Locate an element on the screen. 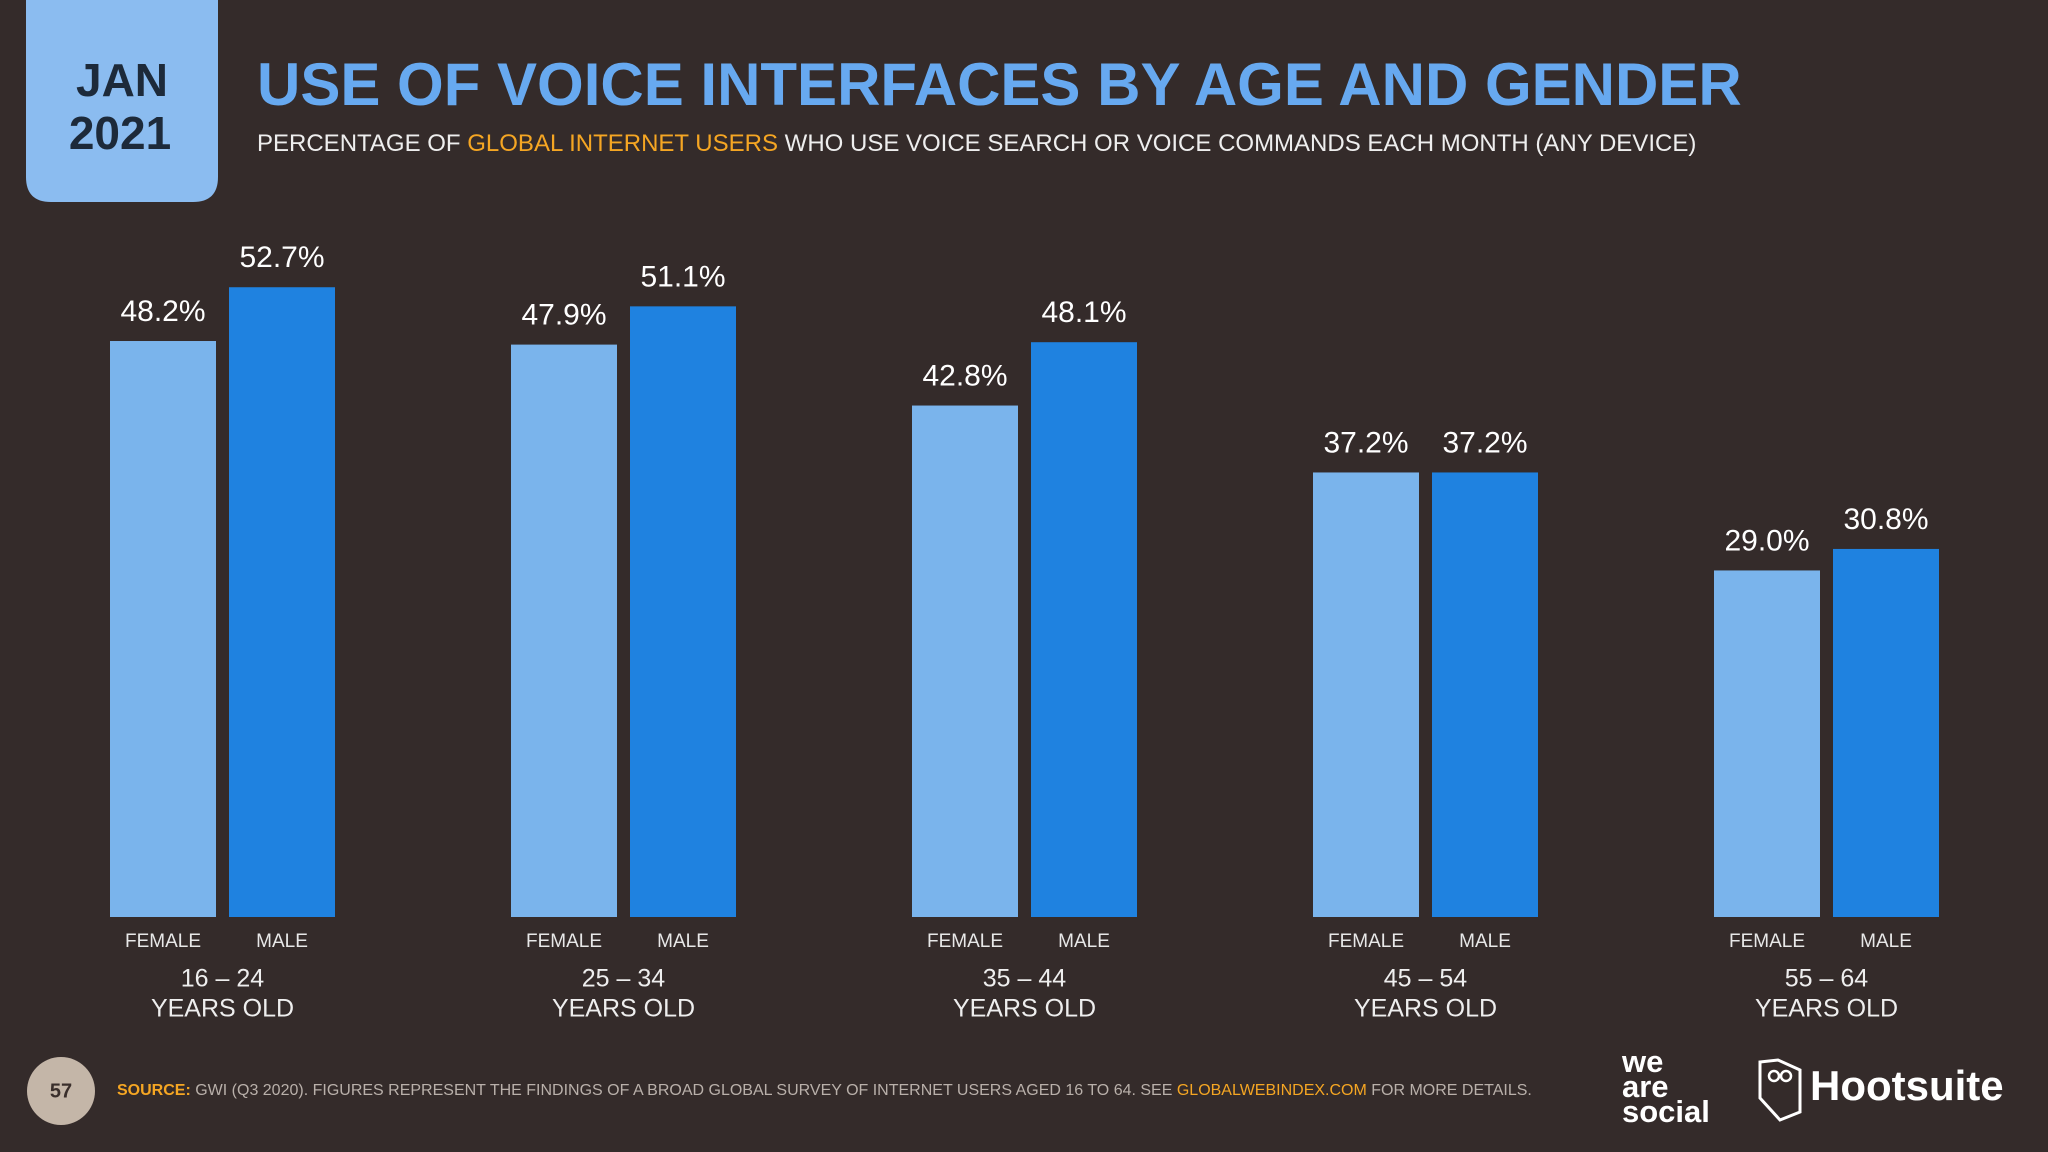 The height and width of the screenshot is (1152, 2048). page-badge is located at coordinates (61, 1091).